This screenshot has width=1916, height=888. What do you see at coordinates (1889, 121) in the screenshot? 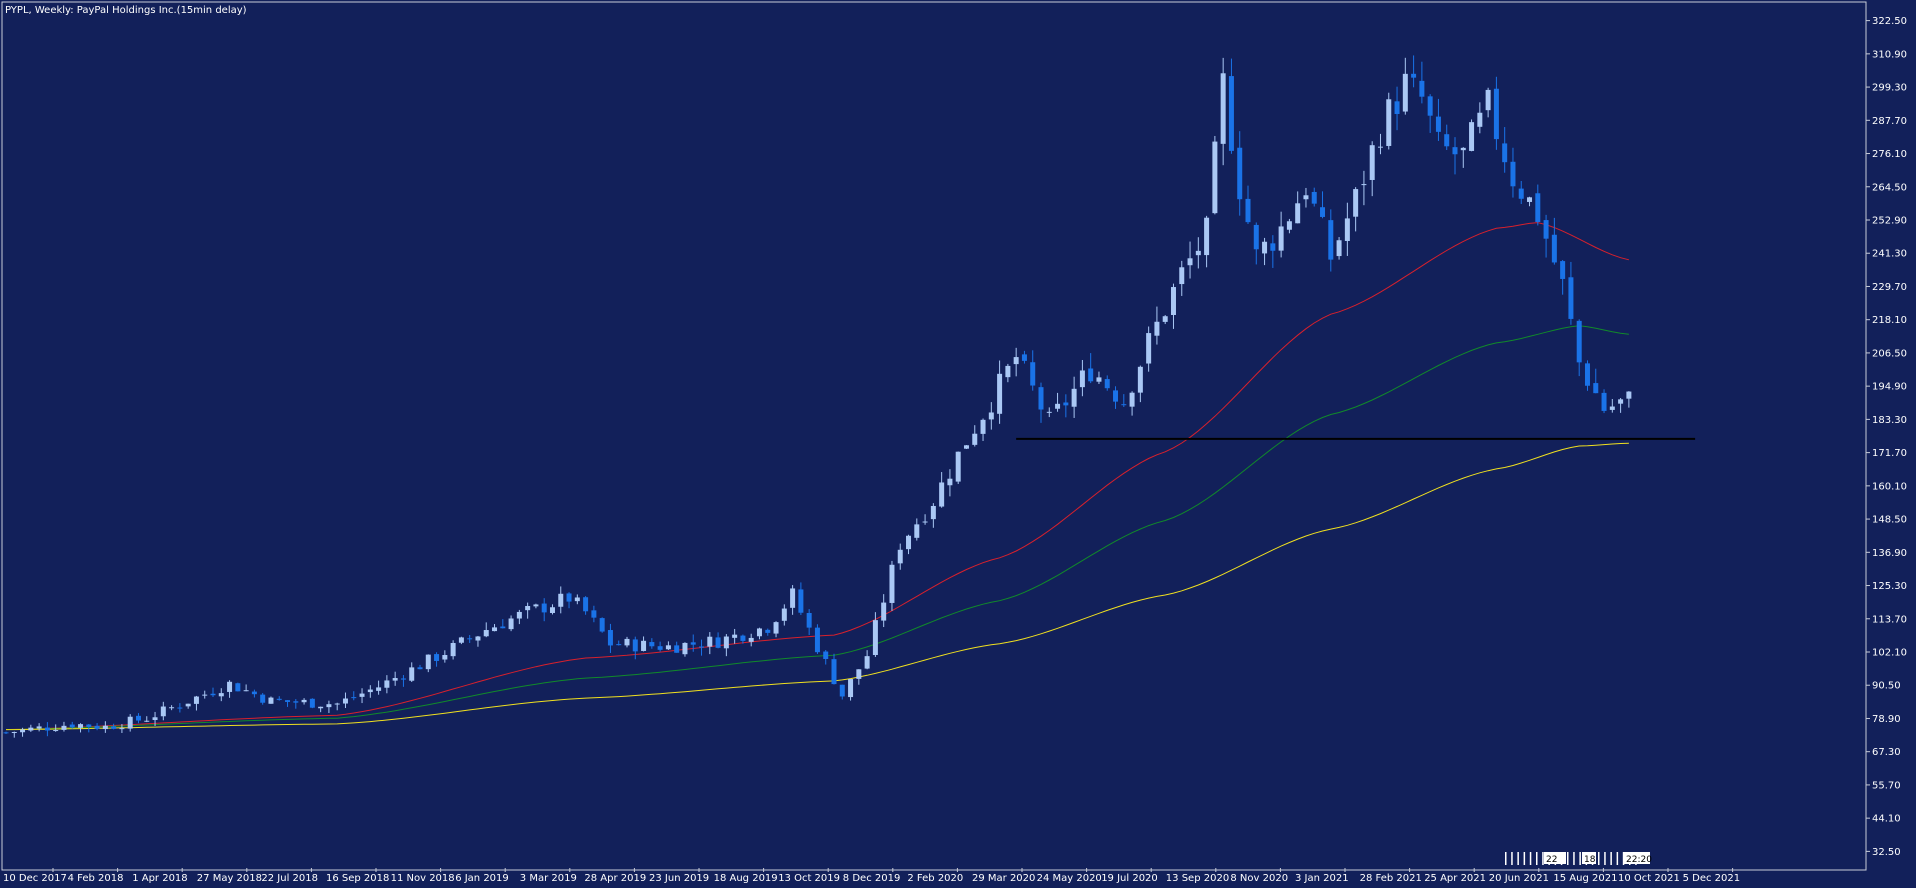
I see `y-tick-label: 287.70` at bounding box center [1889, 121].